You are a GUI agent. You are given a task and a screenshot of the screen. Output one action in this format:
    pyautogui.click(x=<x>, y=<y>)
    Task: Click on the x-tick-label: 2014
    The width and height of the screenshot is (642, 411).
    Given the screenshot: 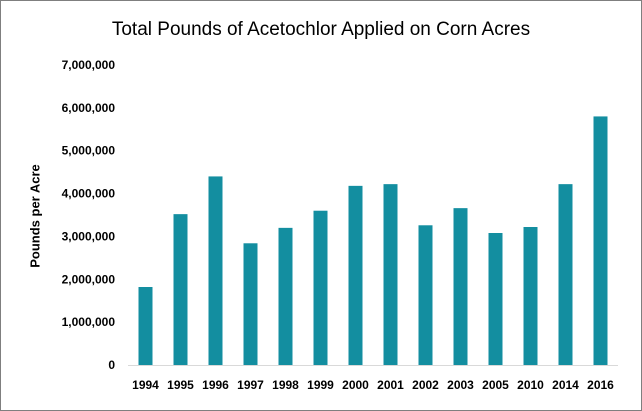 What is the action you would take?
    pyautogui.click(x=565, y=385)
    